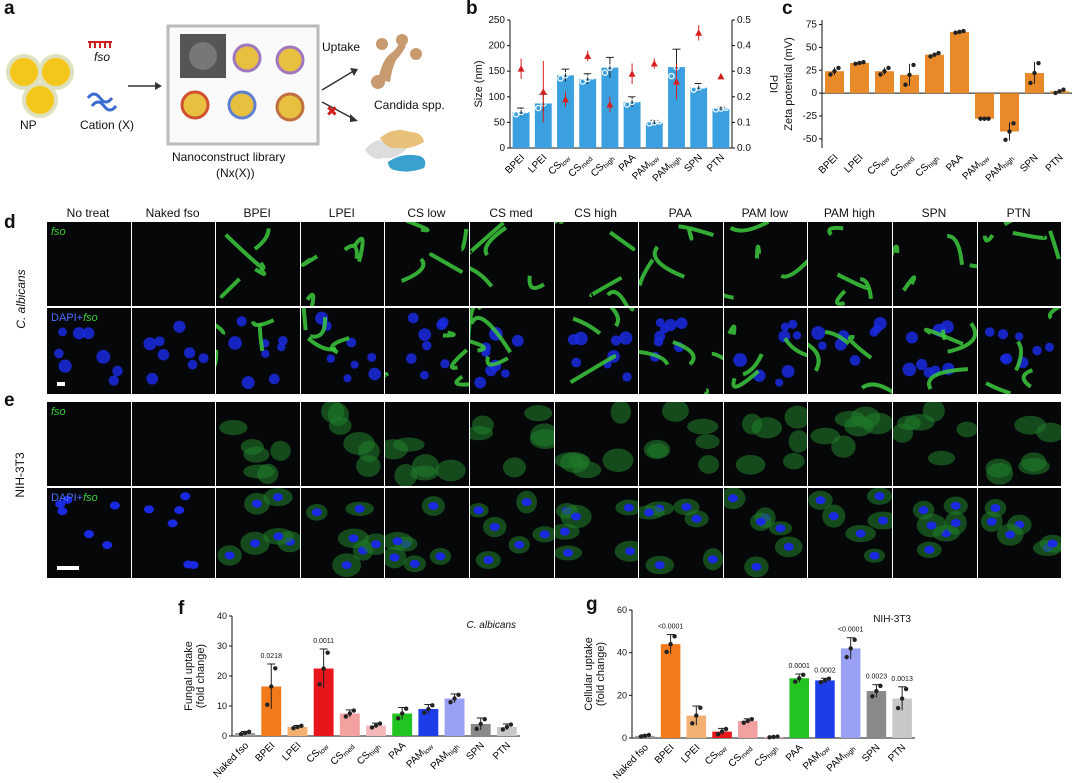 The width and height of the screenshot is (1080, 783). What do you see at coordinates (744, 20) in the screenshot?
I see `y2-tick-label: 0.5` at bounding box center [744, 20].